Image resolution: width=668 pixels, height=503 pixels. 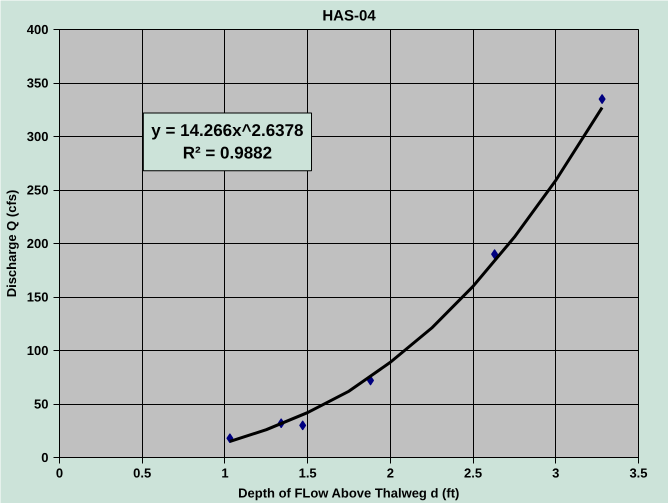 I want to click on y-tick-label: 250, so click(x=37, y=190).